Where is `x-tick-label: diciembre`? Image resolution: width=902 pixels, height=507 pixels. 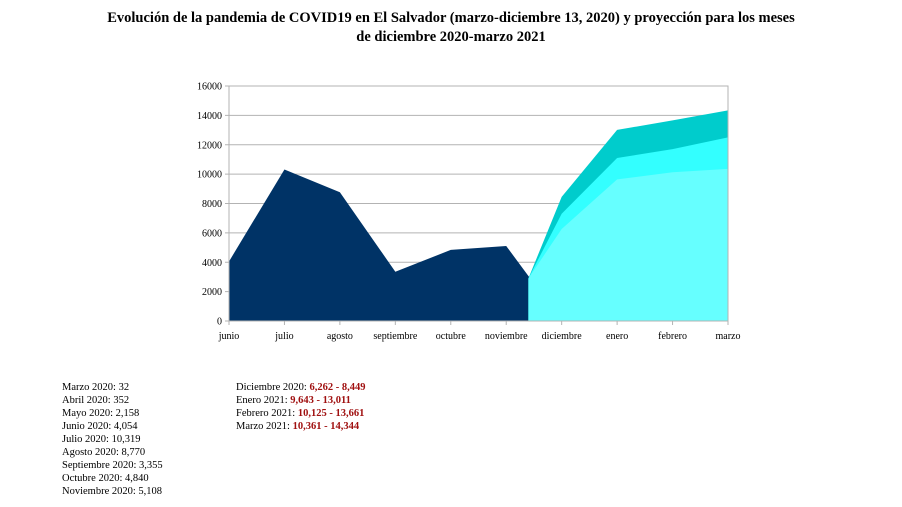
x-tick-label: diciembre is located at coordinates (562, 336).